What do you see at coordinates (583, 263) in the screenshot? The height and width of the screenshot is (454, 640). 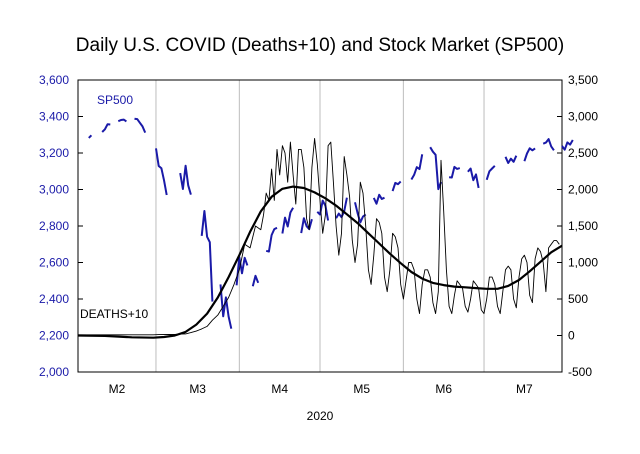 I see `y-right-tick-label-3: 1,000` at bounding box center [583, 263].